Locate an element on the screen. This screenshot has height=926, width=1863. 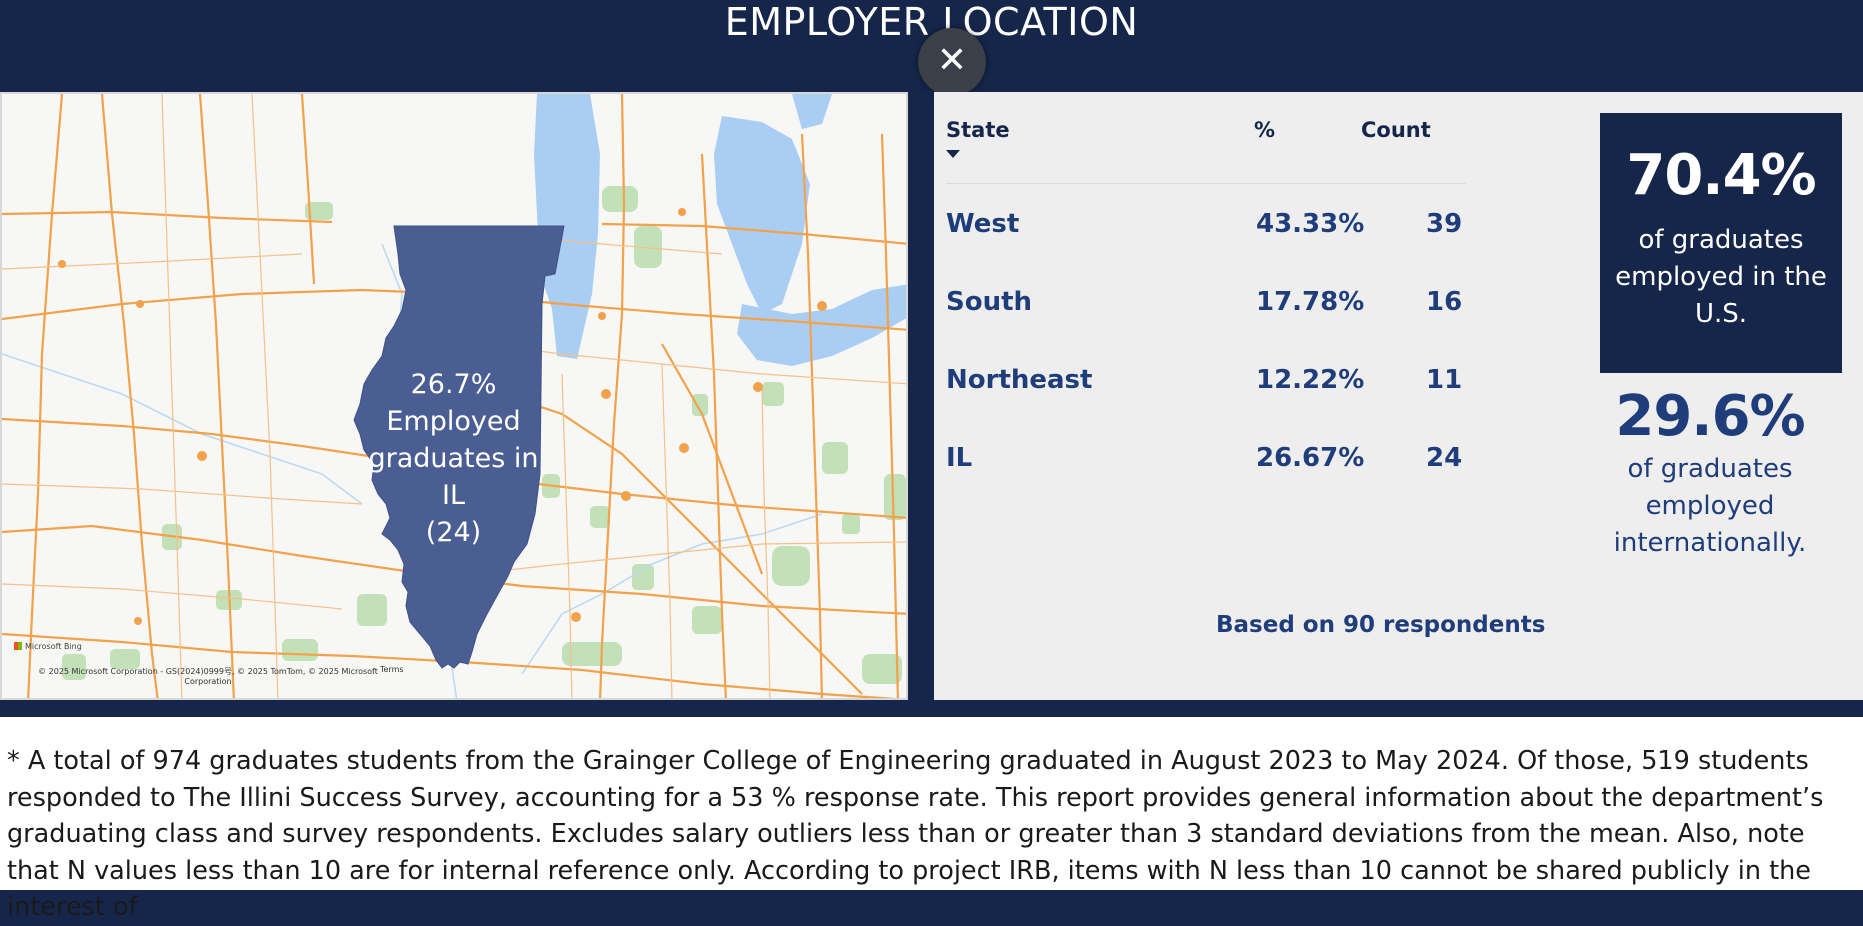
row-count: 39 is located at coordinates (1444, 224).